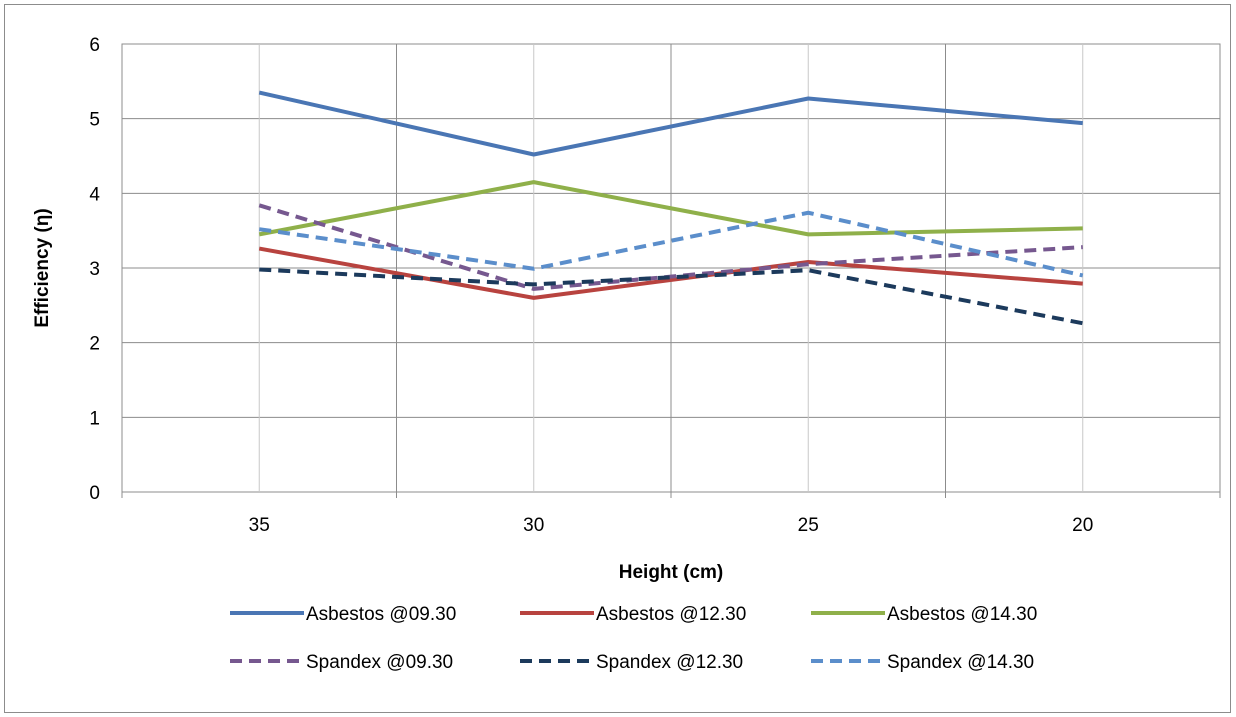 This screenshot has height=717, width=1236. What do you see at coordinates (669, 662) in the screenshot?
I see `legend-label: Spandex @12.30` at bounding box center [669, 662].